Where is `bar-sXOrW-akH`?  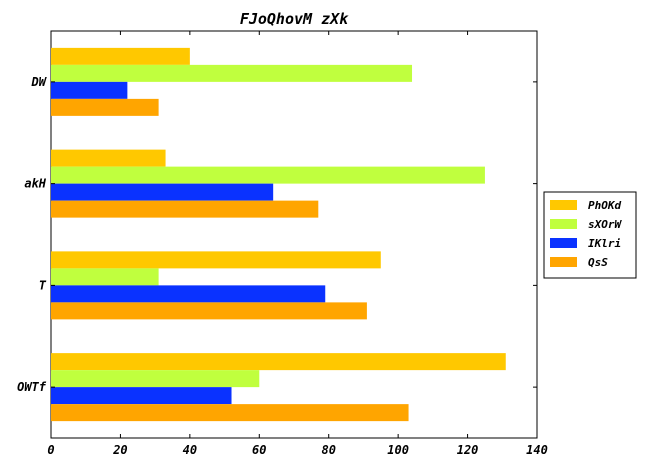 bar-sXOrW-akH is located at coordinates (268, 175).